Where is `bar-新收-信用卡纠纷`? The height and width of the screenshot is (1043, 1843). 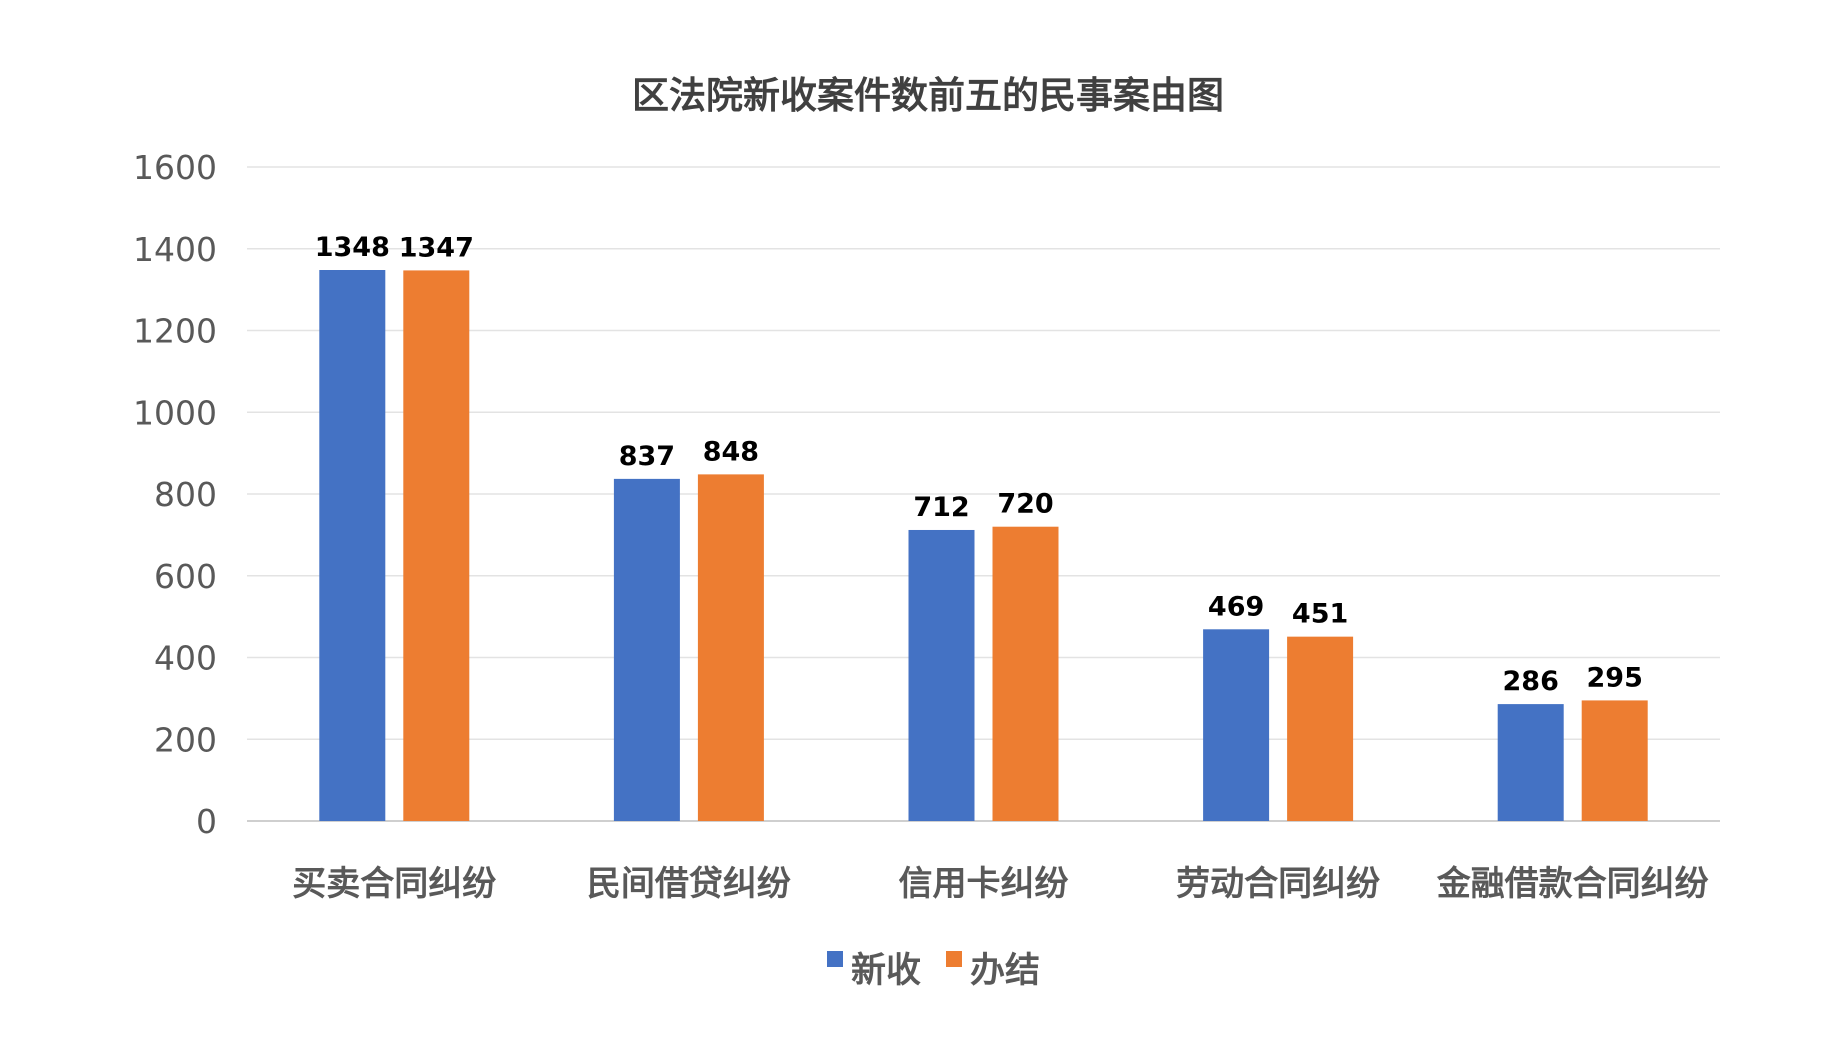
bar-新收-信用卡纠纷 is located at coordinates (941, 675).